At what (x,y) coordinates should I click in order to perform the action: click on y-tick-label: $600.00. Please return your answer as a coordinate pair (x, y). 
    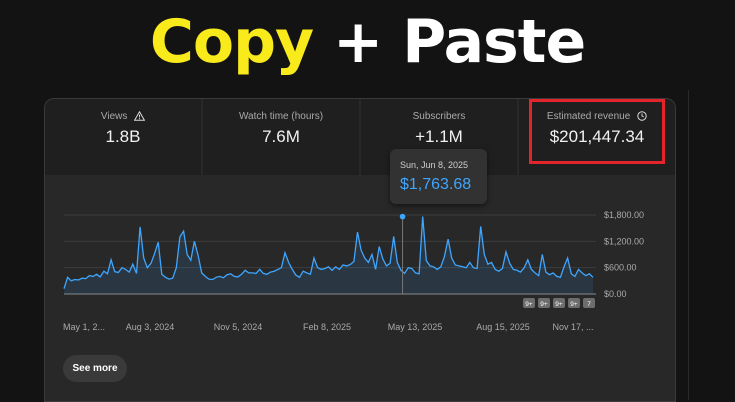
    Looking at the image, I should click on (620, 268).